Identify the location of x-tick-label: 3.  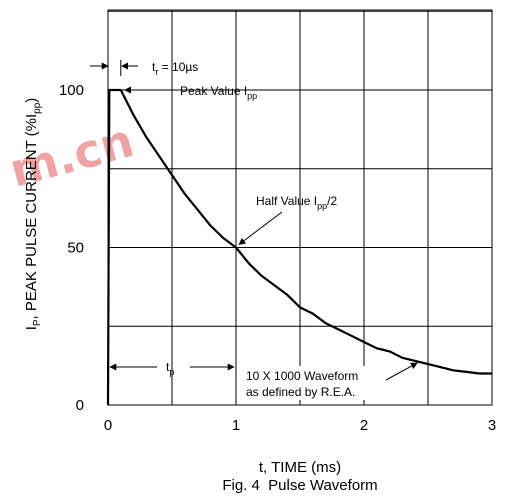
(492, 425).